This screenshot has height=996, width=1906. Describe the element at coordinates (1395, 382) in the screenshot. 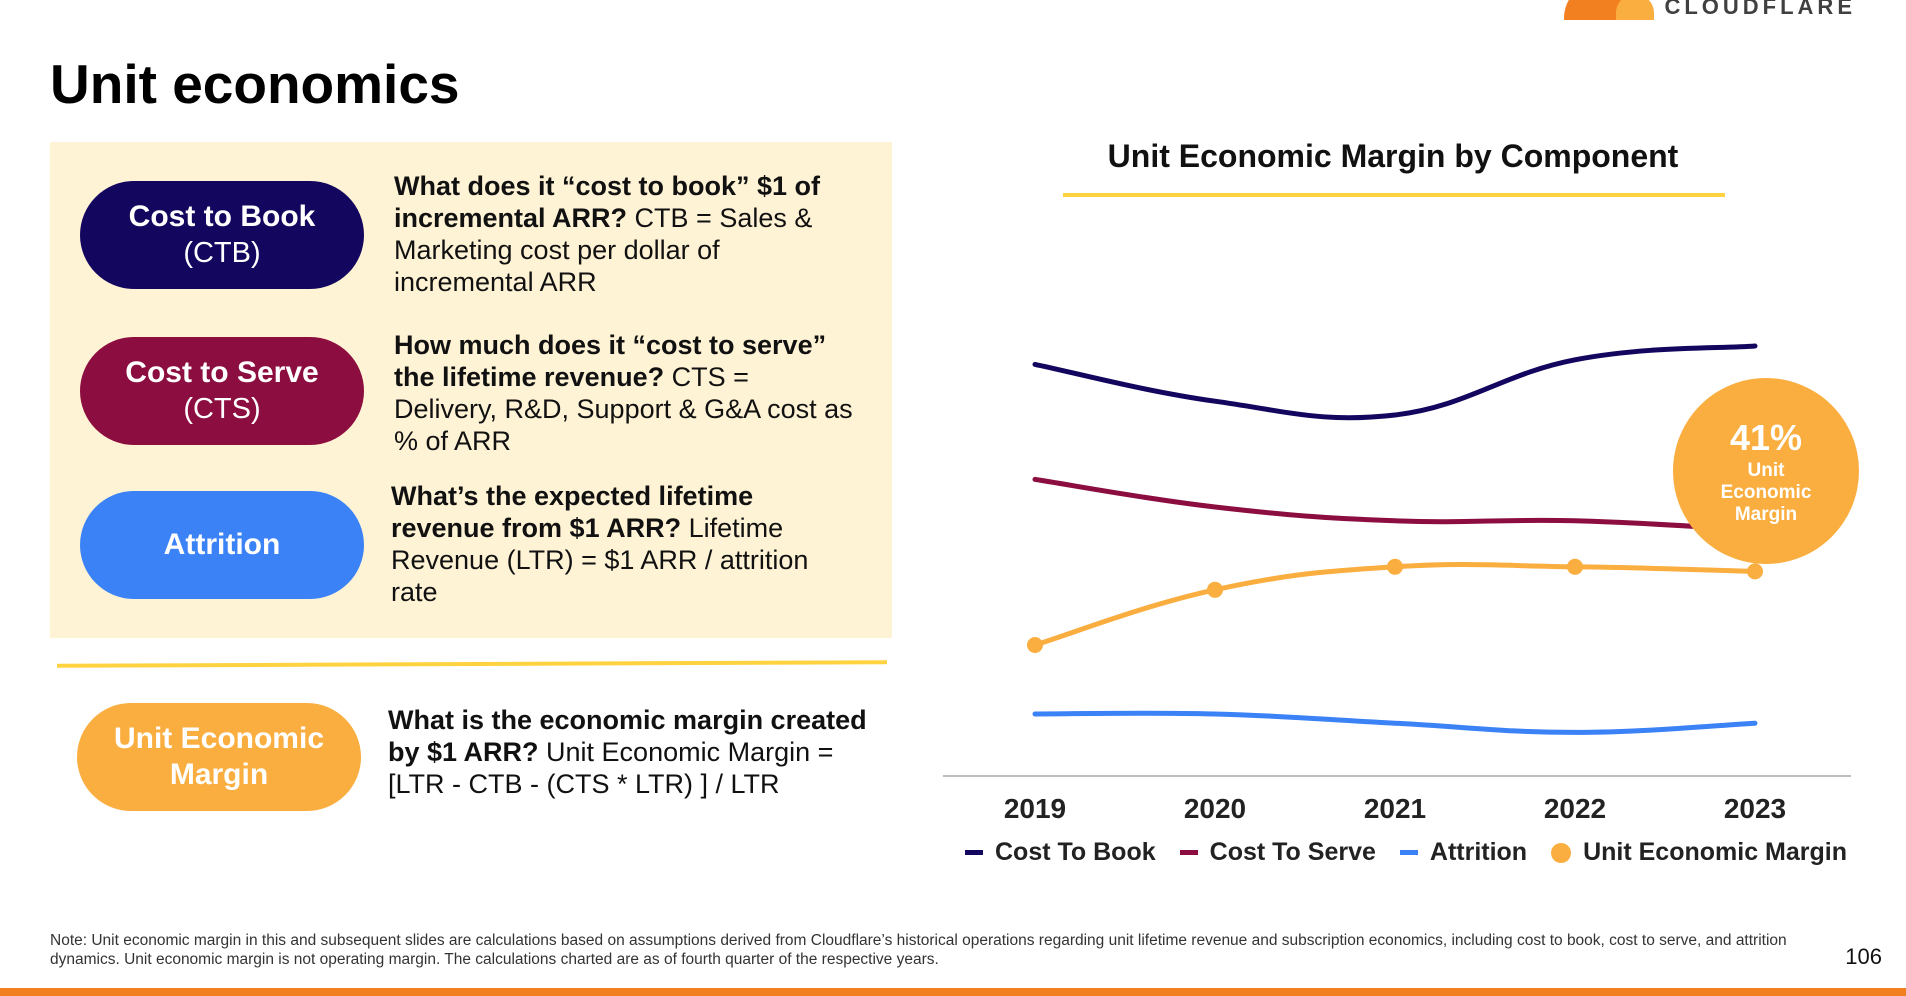

I see `series-line-cost-to-book` at that location.